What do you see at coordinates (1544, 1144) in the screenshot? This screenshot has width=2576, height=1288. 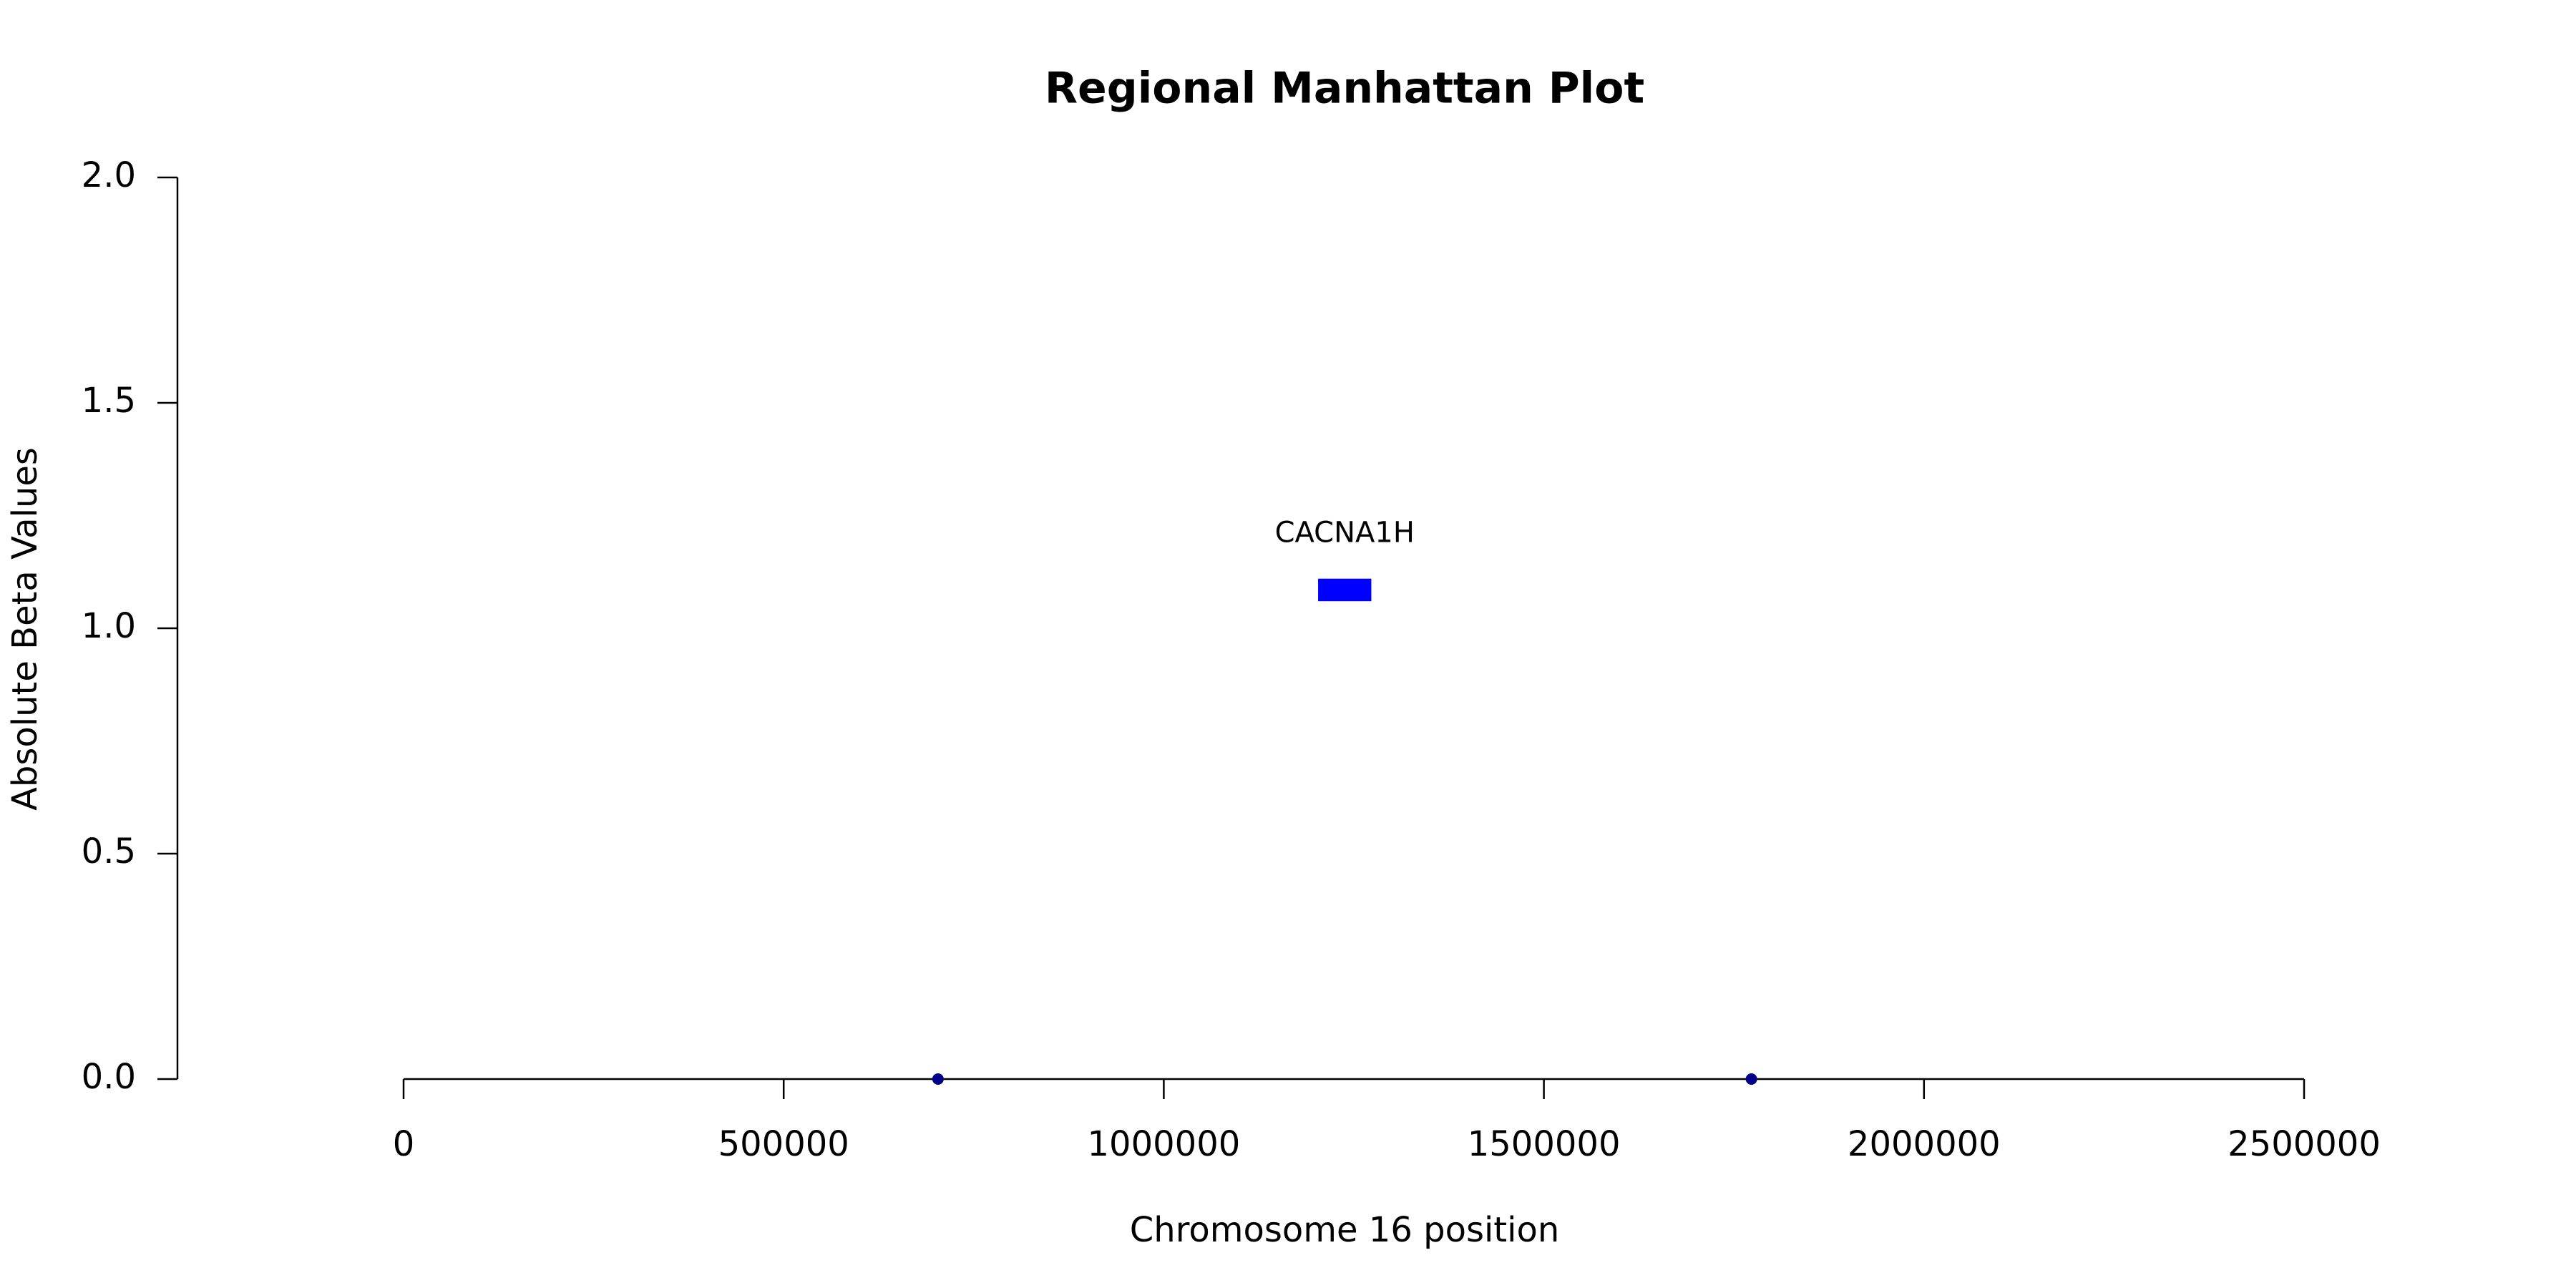 I see `x-tick-label: 1500000` at bounding box center [1544, 1144].